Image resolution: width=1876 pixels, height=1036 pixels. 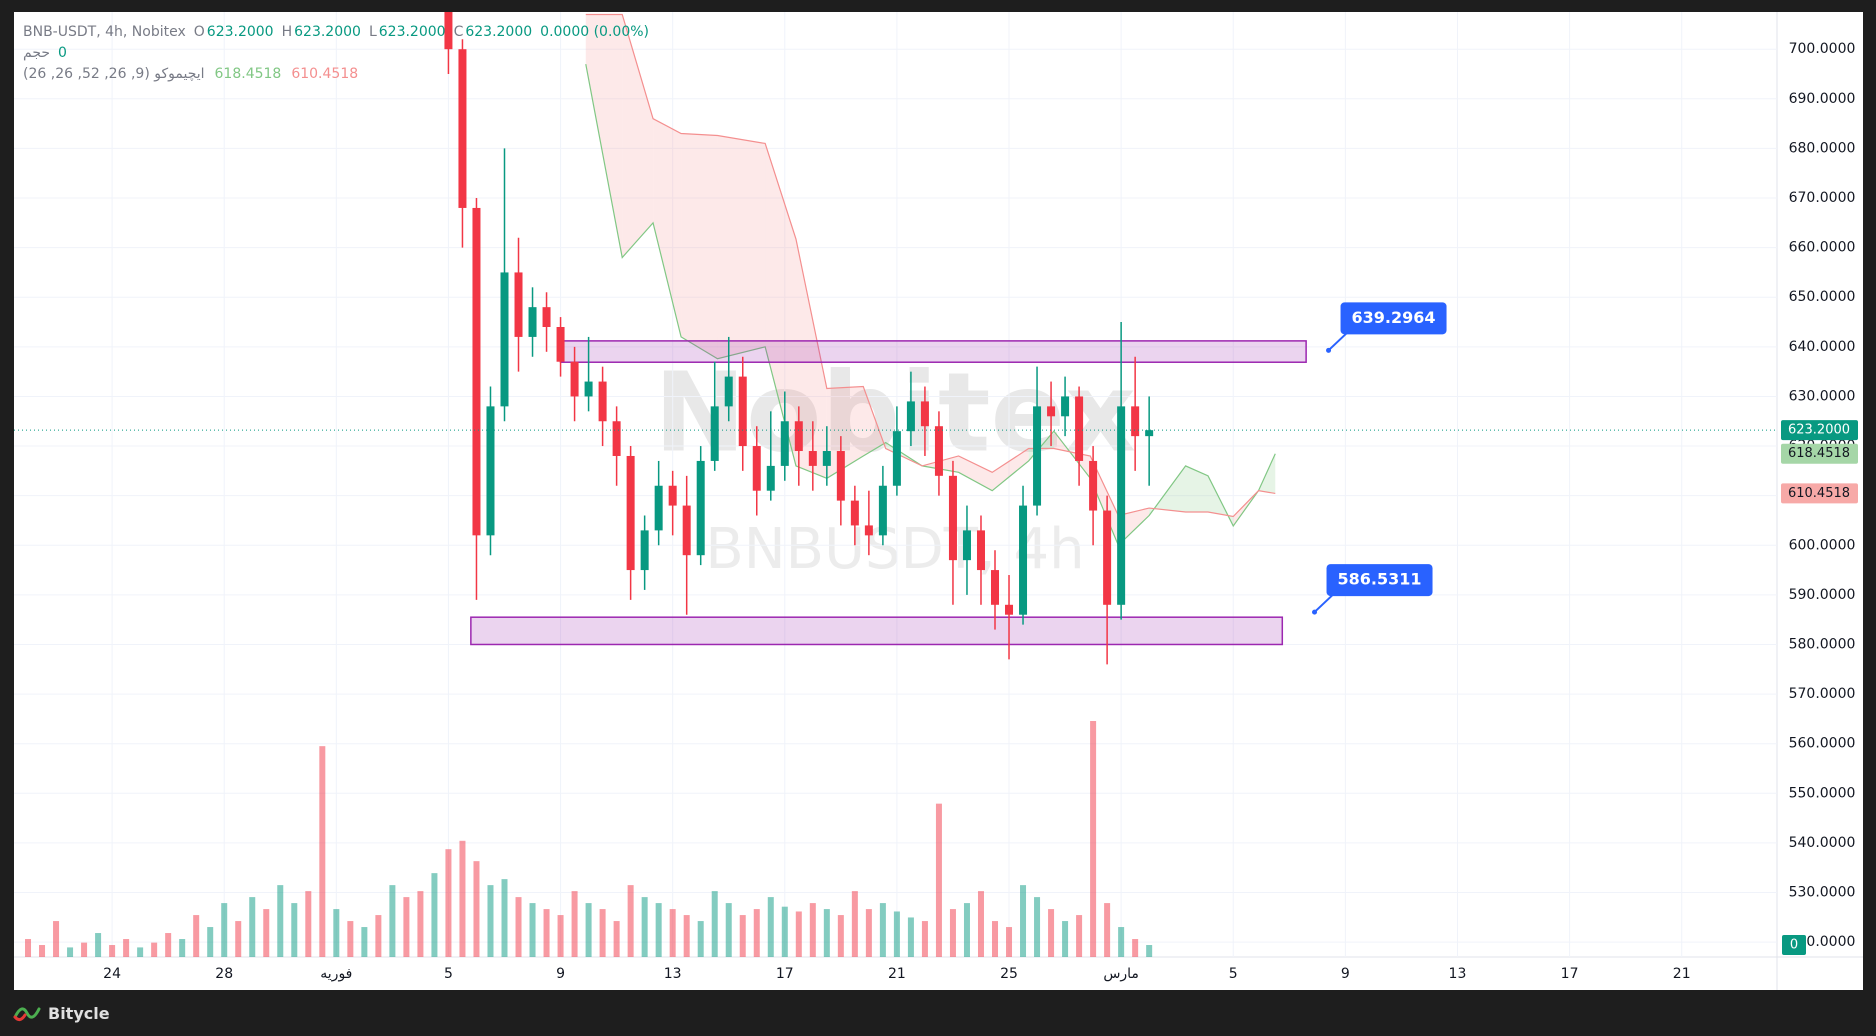 What do you see at coordinates (224, 974) in the screenshot?
I see `x-tick-label: 28` at bounding box center [224, 974].